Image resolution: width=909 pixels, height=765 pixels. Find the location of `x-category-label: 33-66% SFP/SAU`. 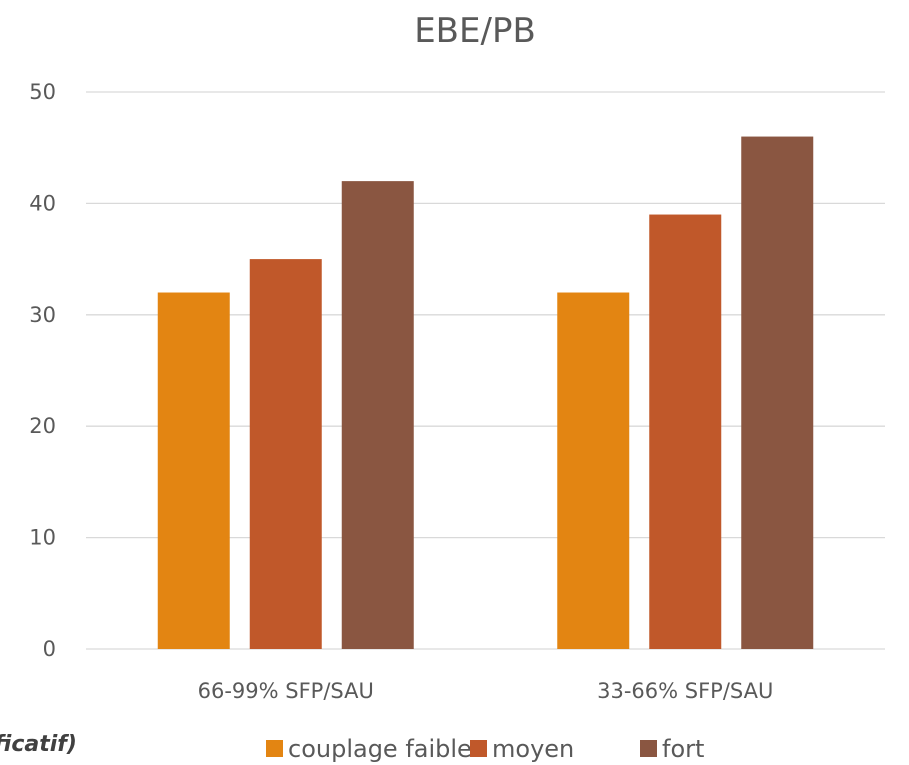

x-category-label: 33-66% SFP/SAU is located at coordinates (685, 691).